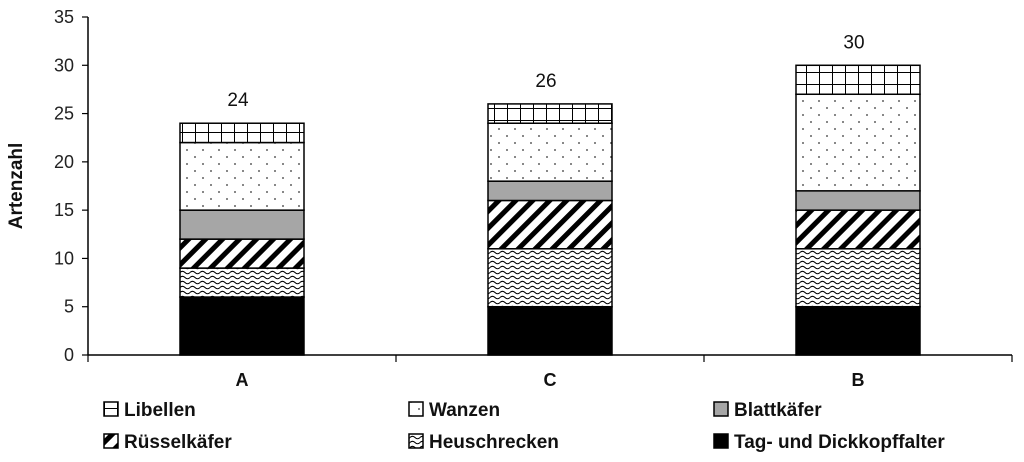  I want to click on legend-item: Libellen, so click(149, 410).